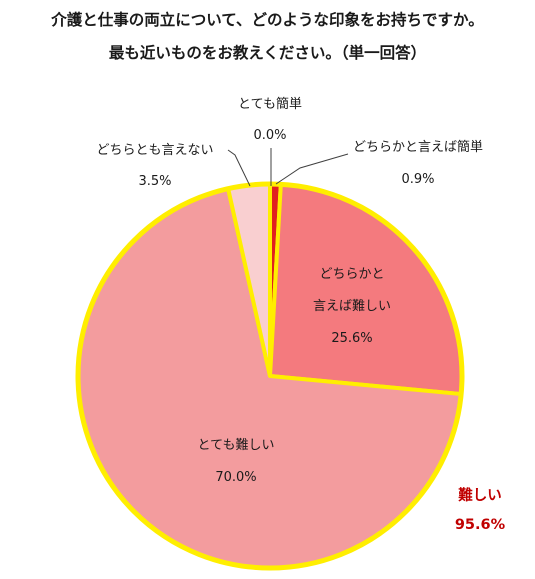 This screenshot has height=579, width=535. What do you see at coordinates (235, 477) in the screenshot?
I see `slice-value-3: 70.0%` at bounding box center [235, 477].